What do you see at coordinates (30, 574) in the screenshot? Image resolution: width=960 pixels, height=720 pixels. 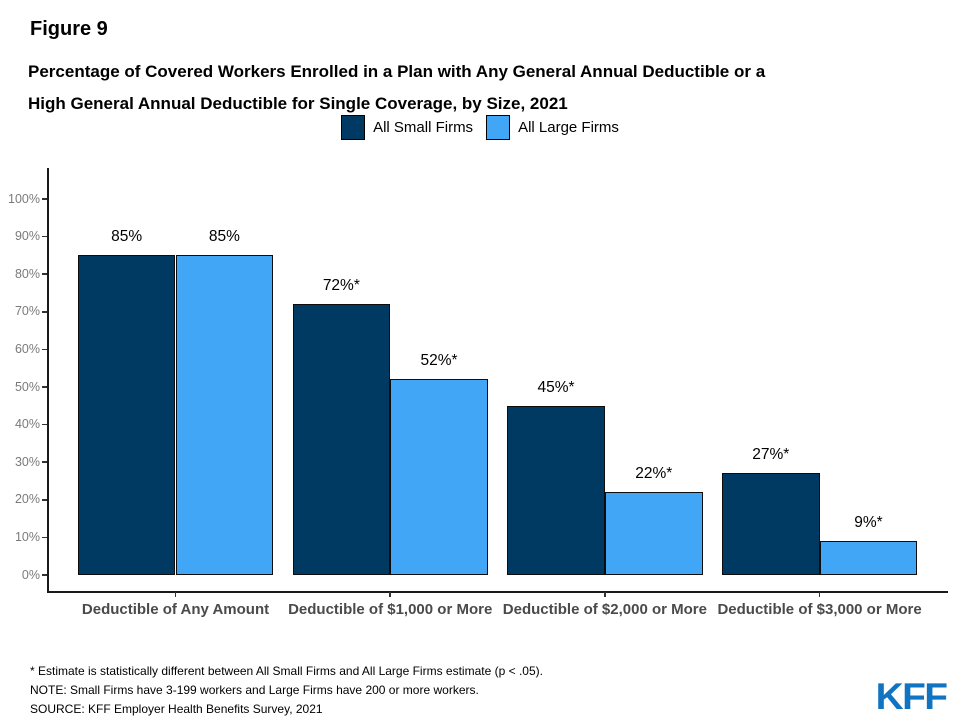 I see `y-axis-tick-label: 0%` at bounding box center [30, 574].